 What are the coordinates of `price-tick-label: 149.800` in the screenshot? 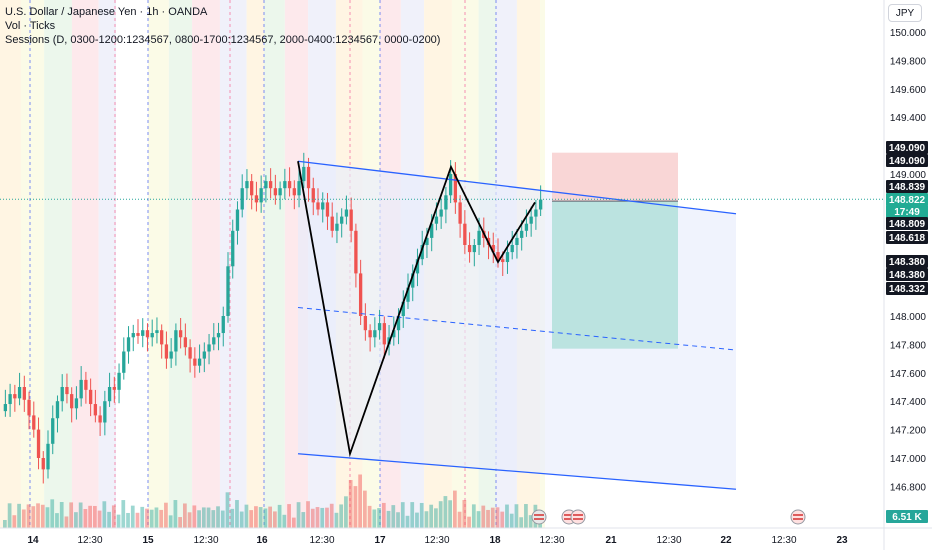 It's located at (908, 61).